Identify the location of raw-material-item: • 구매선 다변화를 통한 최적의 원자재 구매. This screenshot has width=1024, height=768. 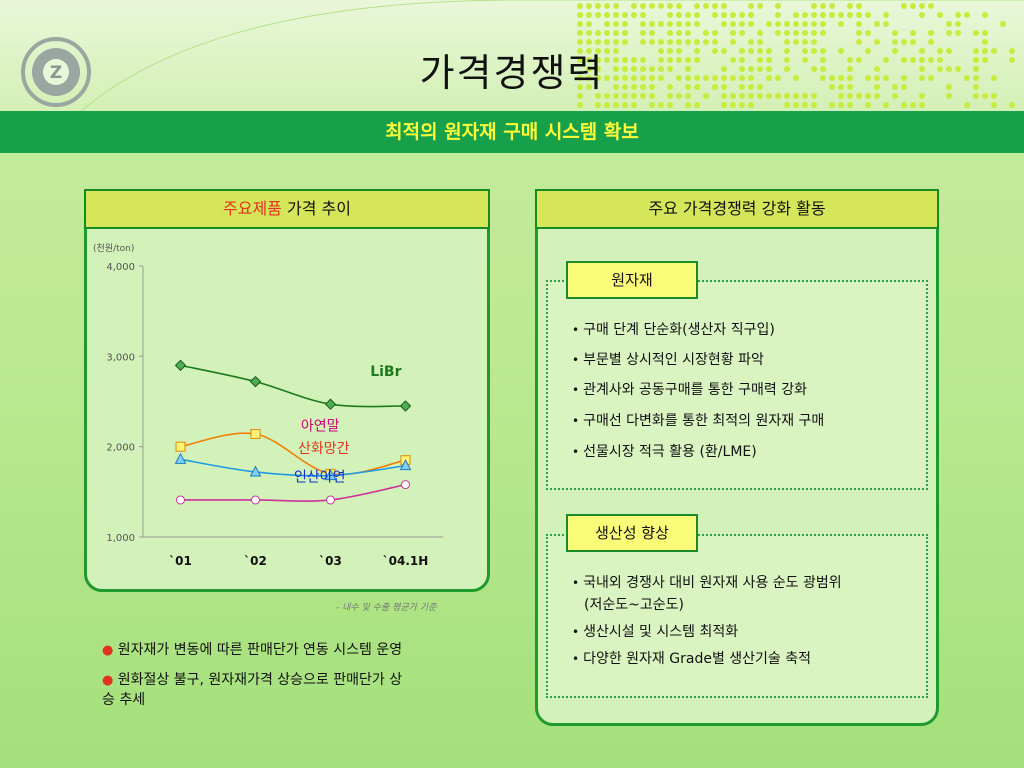
(698, 421).